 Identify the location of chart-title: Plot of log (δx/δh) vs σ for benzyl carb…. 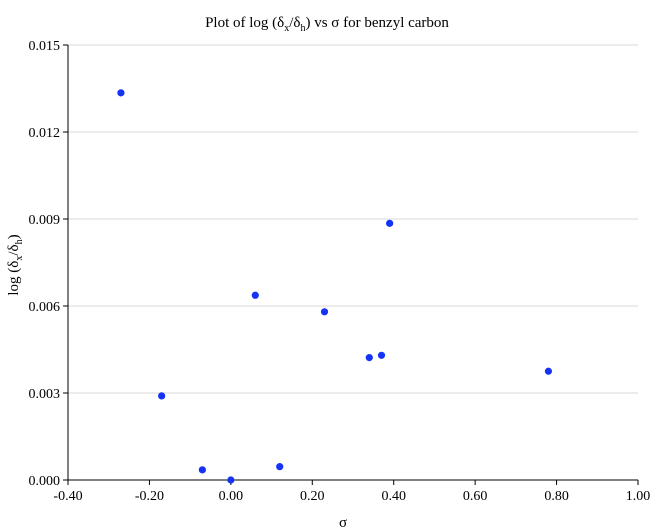
(327, 24).